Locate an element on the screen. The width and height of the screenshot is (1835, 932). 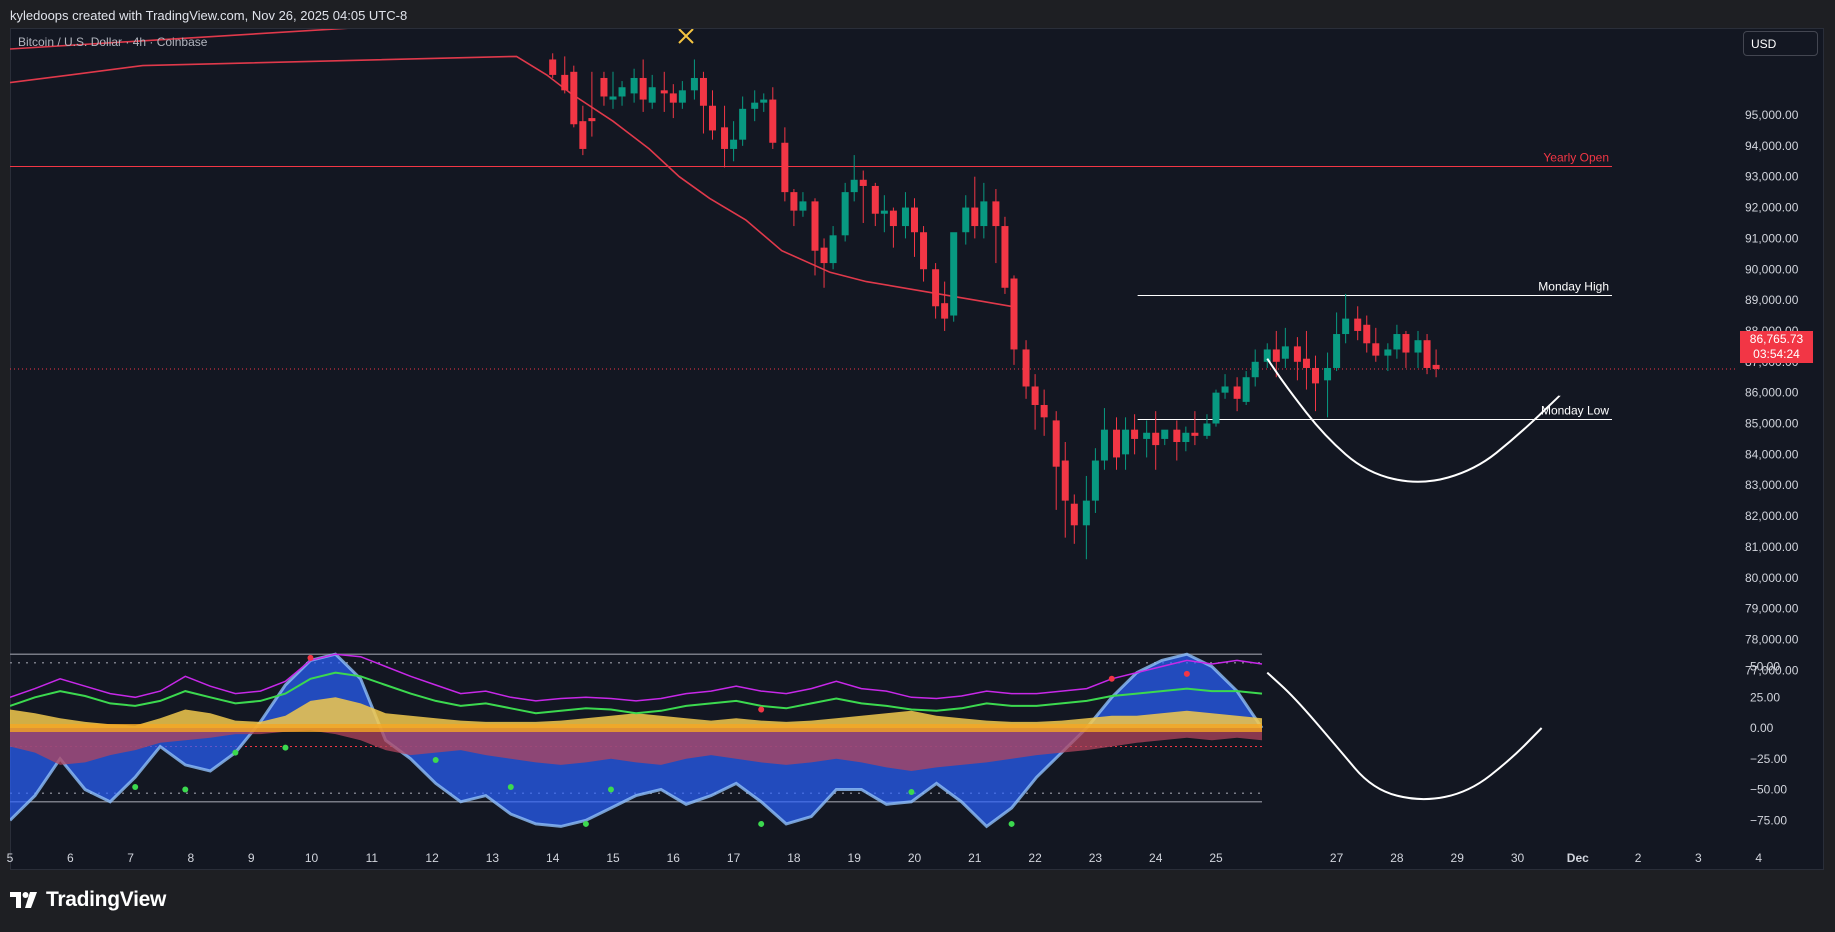
price-axis-label: 80,000.00 is located at coordinates (1772, 578).